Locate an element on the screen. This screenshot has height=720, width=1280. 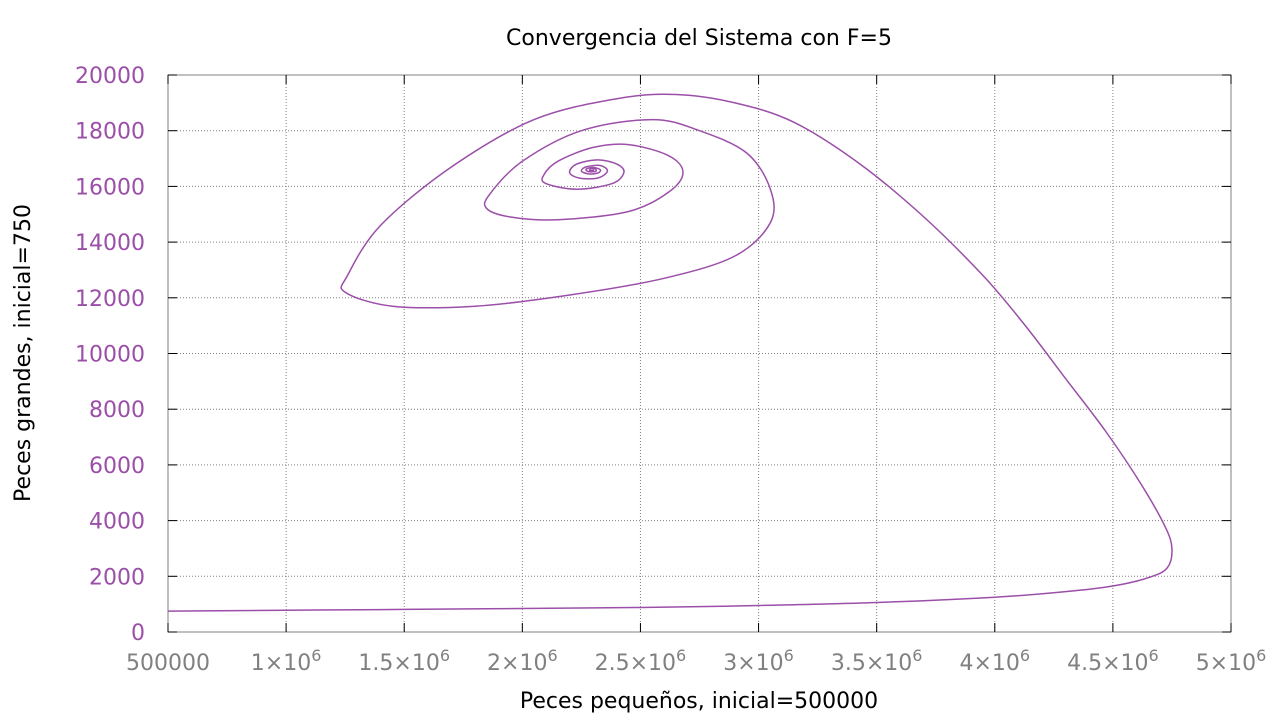
y-tick-label: 18000 is located at coordinates (110, 132).